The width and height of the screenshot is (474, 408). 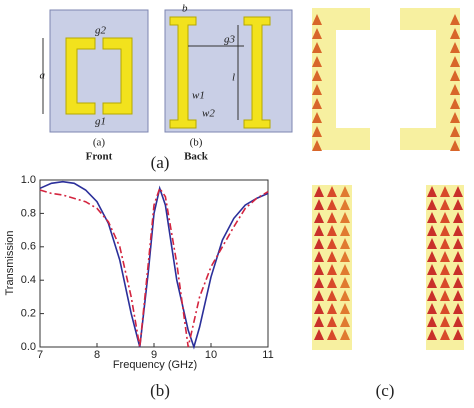 What do you see at coordinates (233, 78) in the screenshot?
I see `dim-label: l` at bounding box center [233, 78].